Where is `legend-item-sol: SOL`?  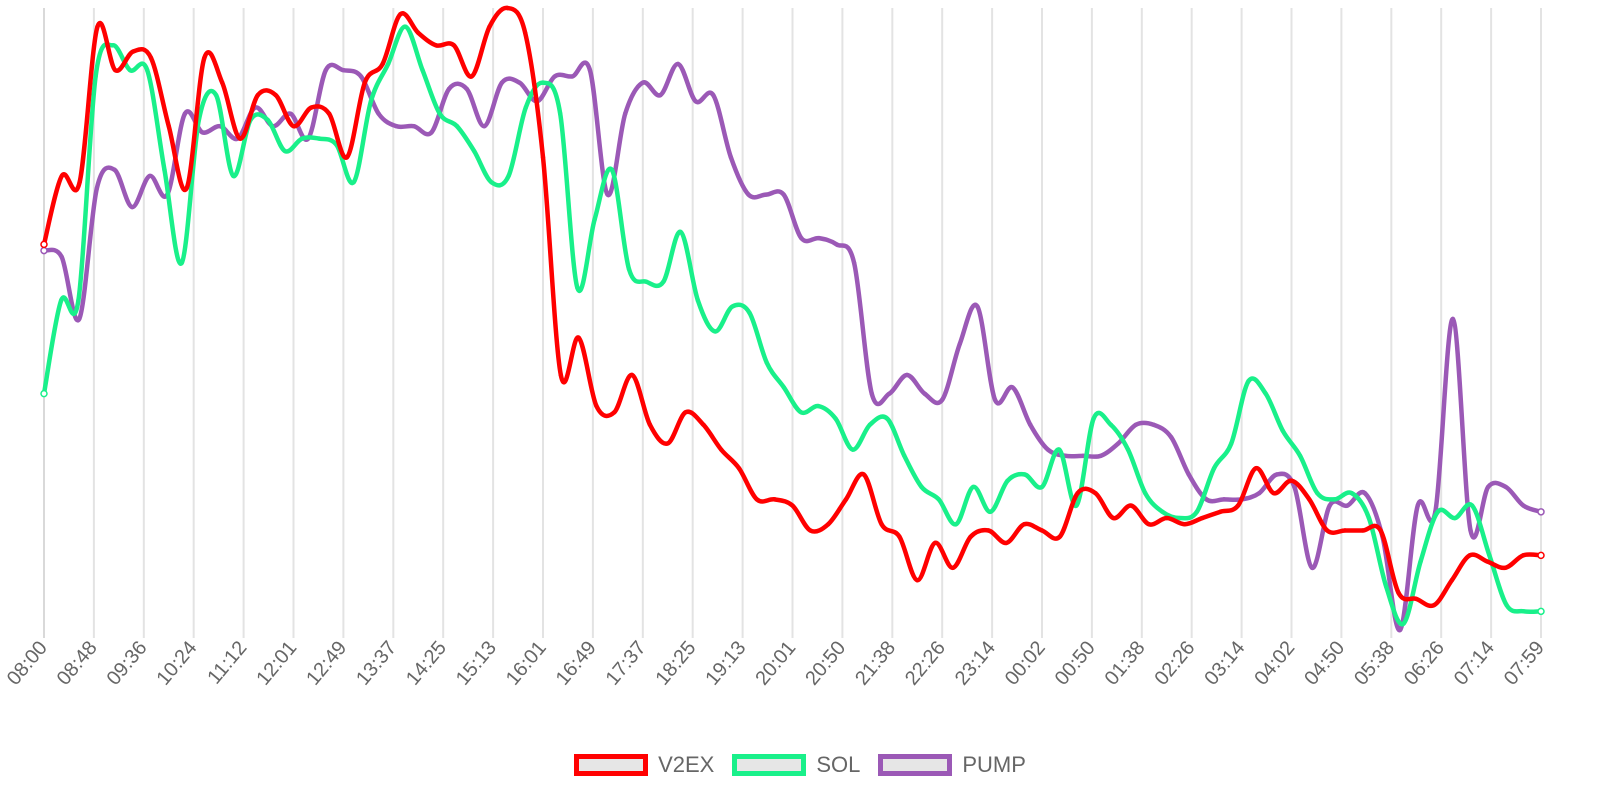
legend-item-sol: SOL is located at coordinates (796, 765).